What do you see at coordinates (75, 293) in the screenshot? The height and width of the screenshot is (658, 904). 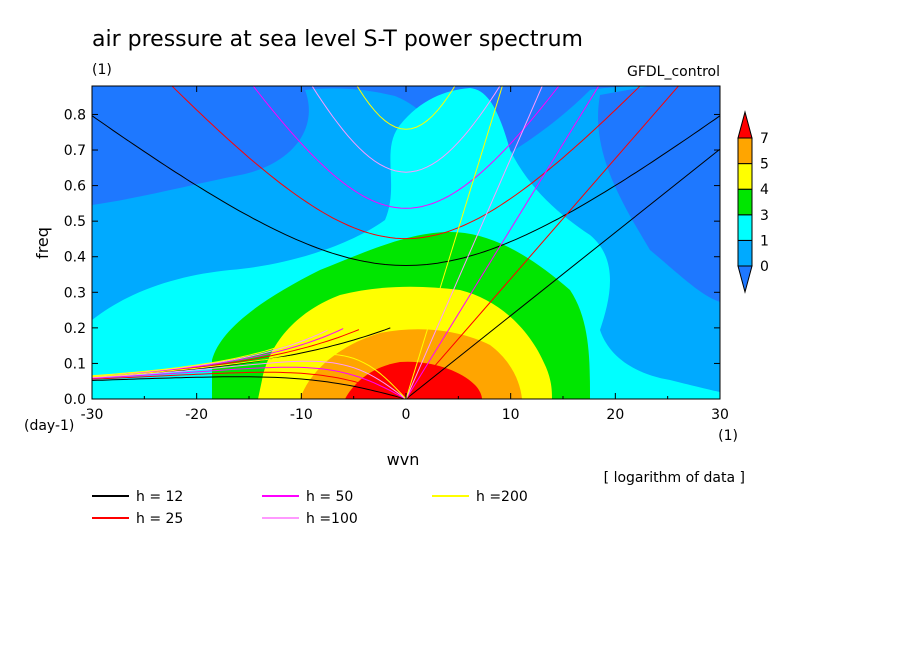 I see `y-tick-label: 0.3` at bounding box center [75, 293].